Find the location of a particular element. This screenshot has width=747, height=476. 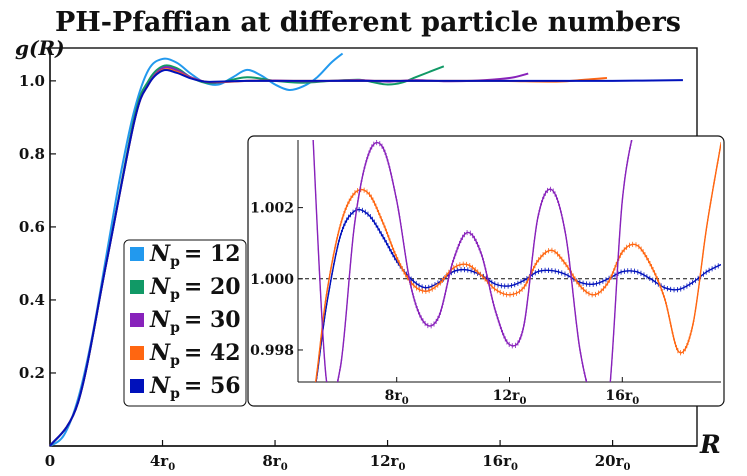

inset-x-tick-label: 16r0 is located at coordinates (622, 397).